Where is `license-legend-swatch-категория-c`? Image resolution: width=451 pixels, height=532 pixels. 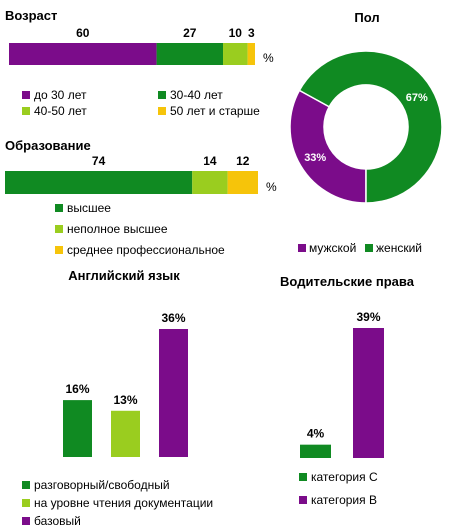 license-legend-swatch-категория-c is located at coordinates (303, 477).